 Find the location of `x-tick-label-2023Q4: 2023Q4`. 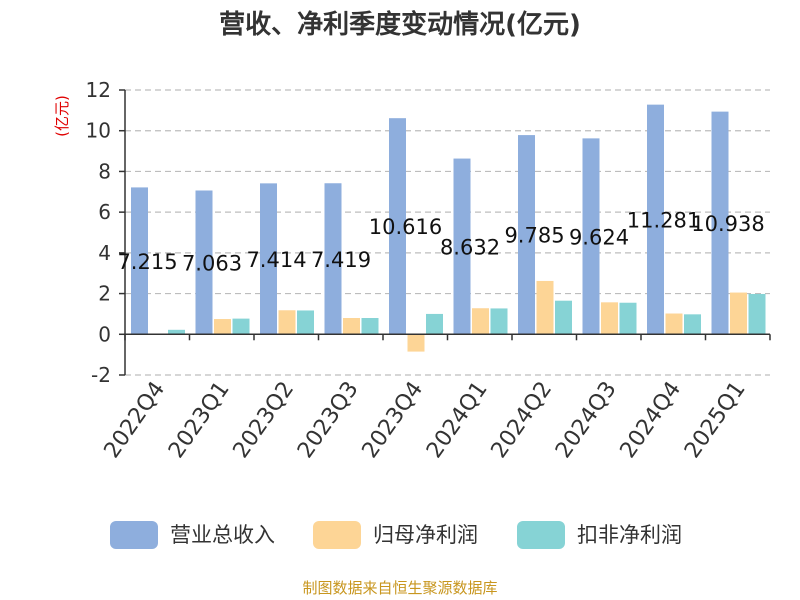

x-tick-label-2023Q4: 2023Q4 is located at coordinates (393, 420).